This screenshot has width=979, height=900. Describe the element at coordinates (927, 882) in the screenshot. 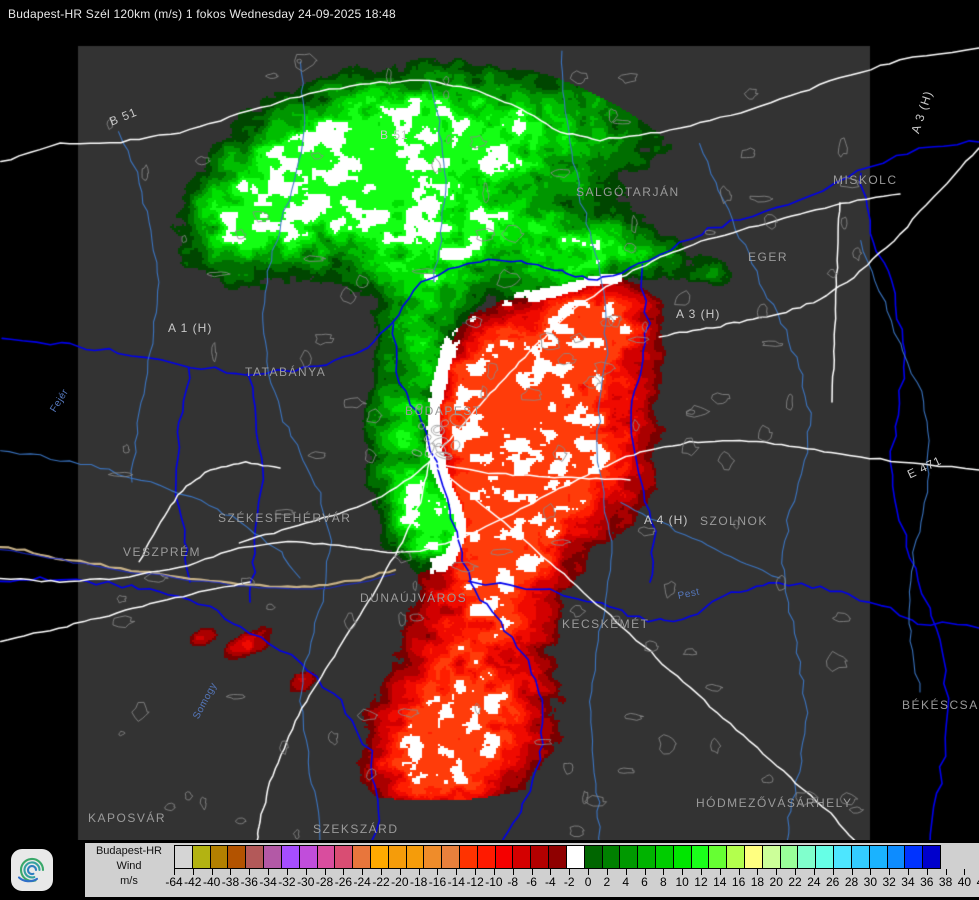

I see `legend-tick-label: 36` at that location.